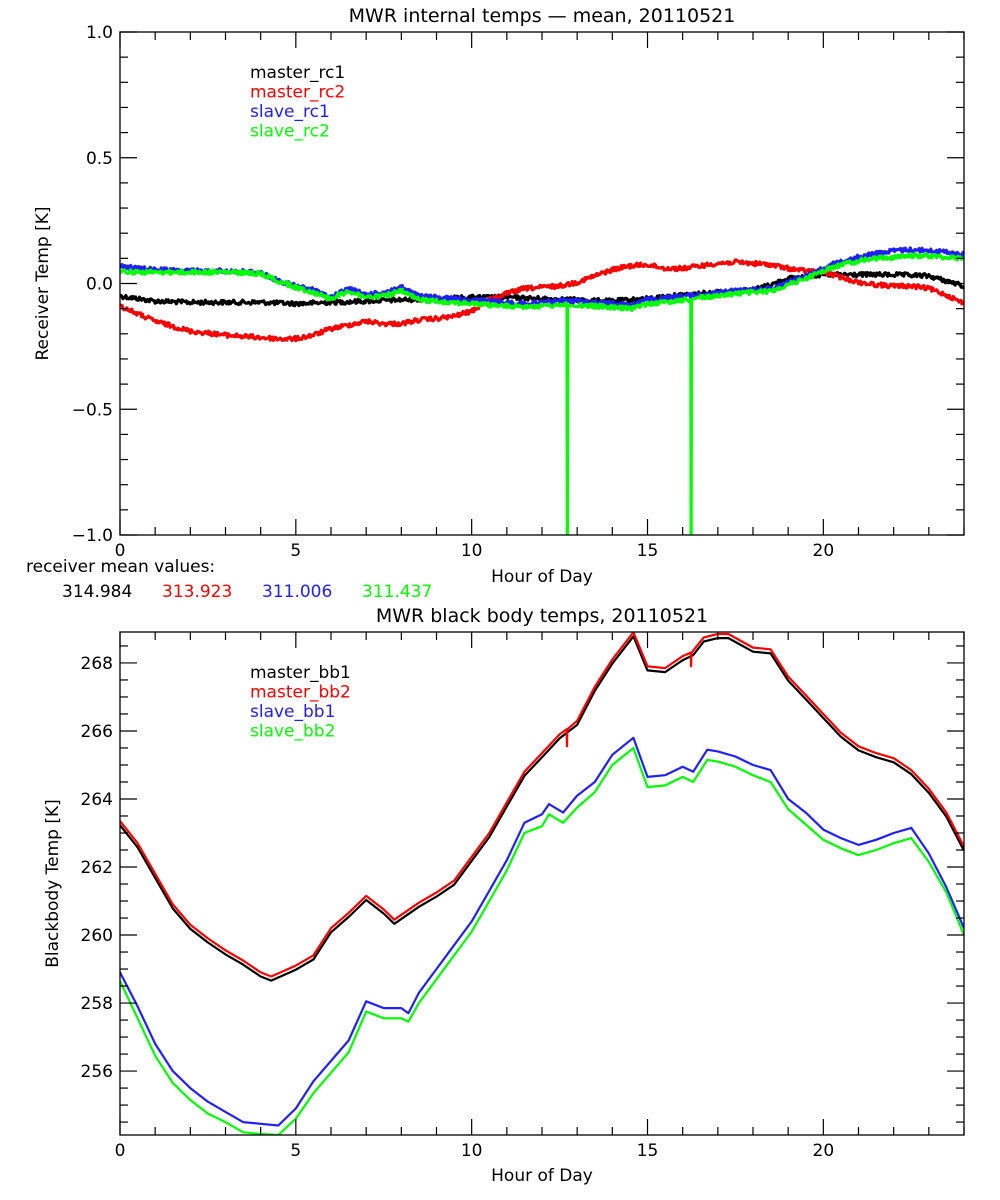 This screenshot has width=1000, height=1200. What do you see at coordinates (92, 410) in the screenshot?
I see `y-tick-label: −0.5` at bounding box center [92, 410].